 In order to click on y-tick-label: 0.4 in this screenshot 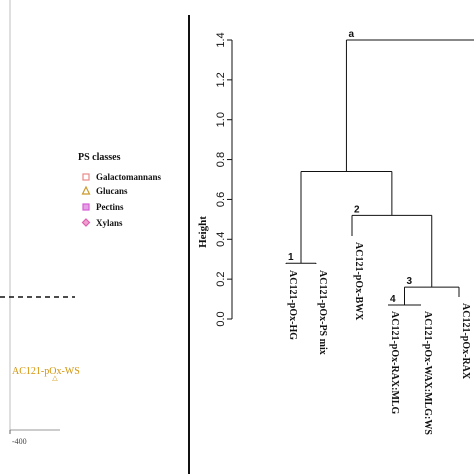, I will do `click(221, 239)`.